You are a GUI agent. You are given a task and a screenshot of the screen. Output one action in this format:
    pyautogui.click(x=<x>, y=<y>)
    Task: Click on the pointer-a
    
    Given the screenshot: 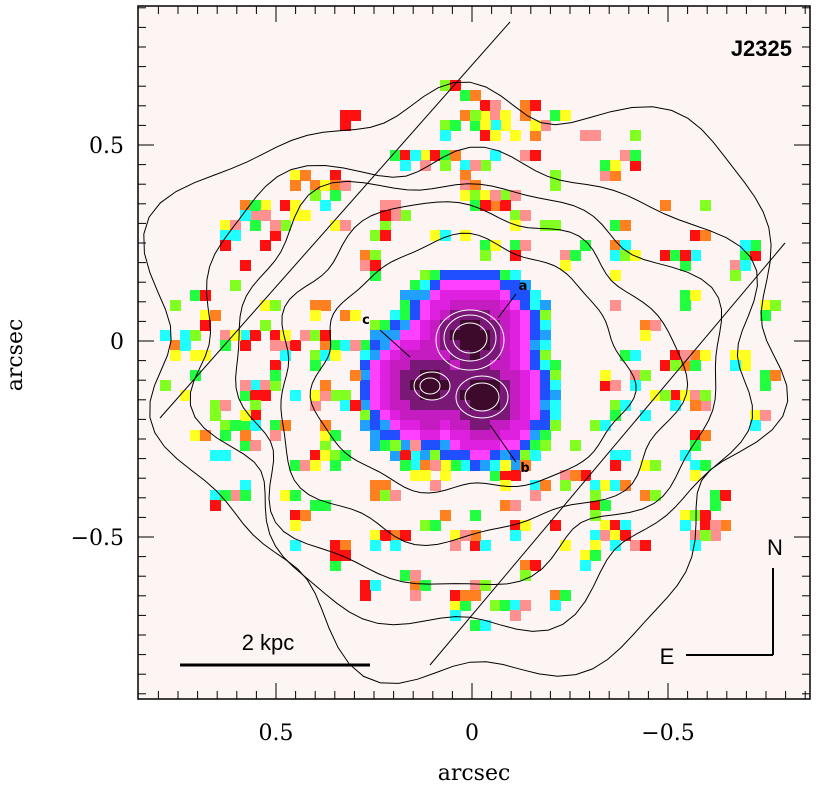 What is the action you would take?
    pyautogui.click(x=507, y=306)
    